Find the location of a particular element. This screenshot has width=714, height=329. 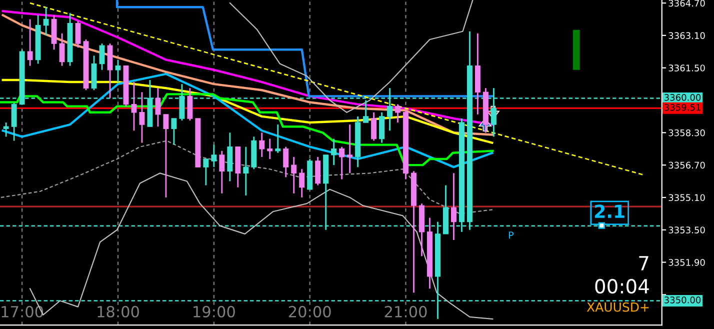

annotation: P is located at coordinates (511, 235).